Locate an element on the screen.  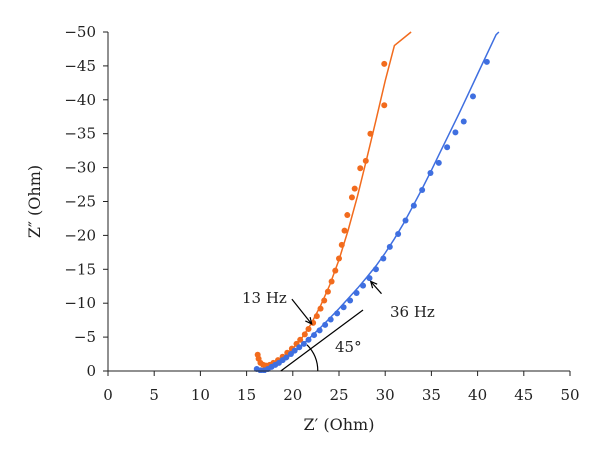
x-tick-label: 10 is located at coordinates (200, 395).